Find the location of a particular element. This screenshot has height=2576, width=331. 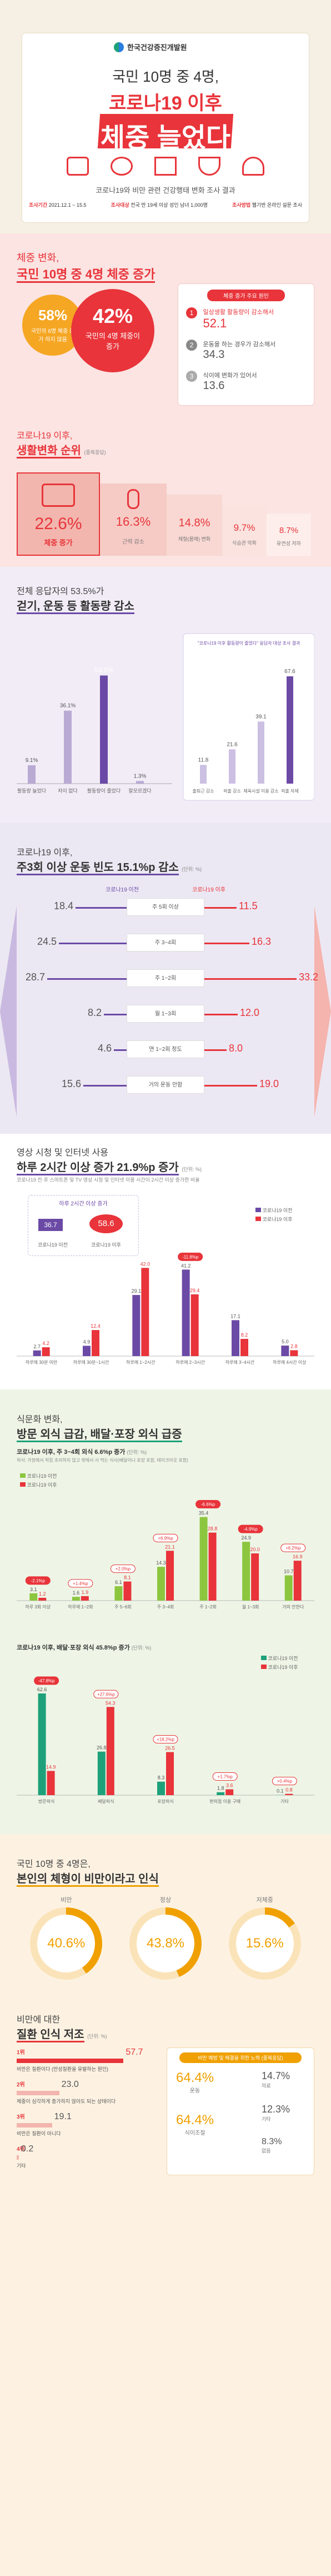

perception-obese: 비만 40.6% is located at coordinates (66, 1937).